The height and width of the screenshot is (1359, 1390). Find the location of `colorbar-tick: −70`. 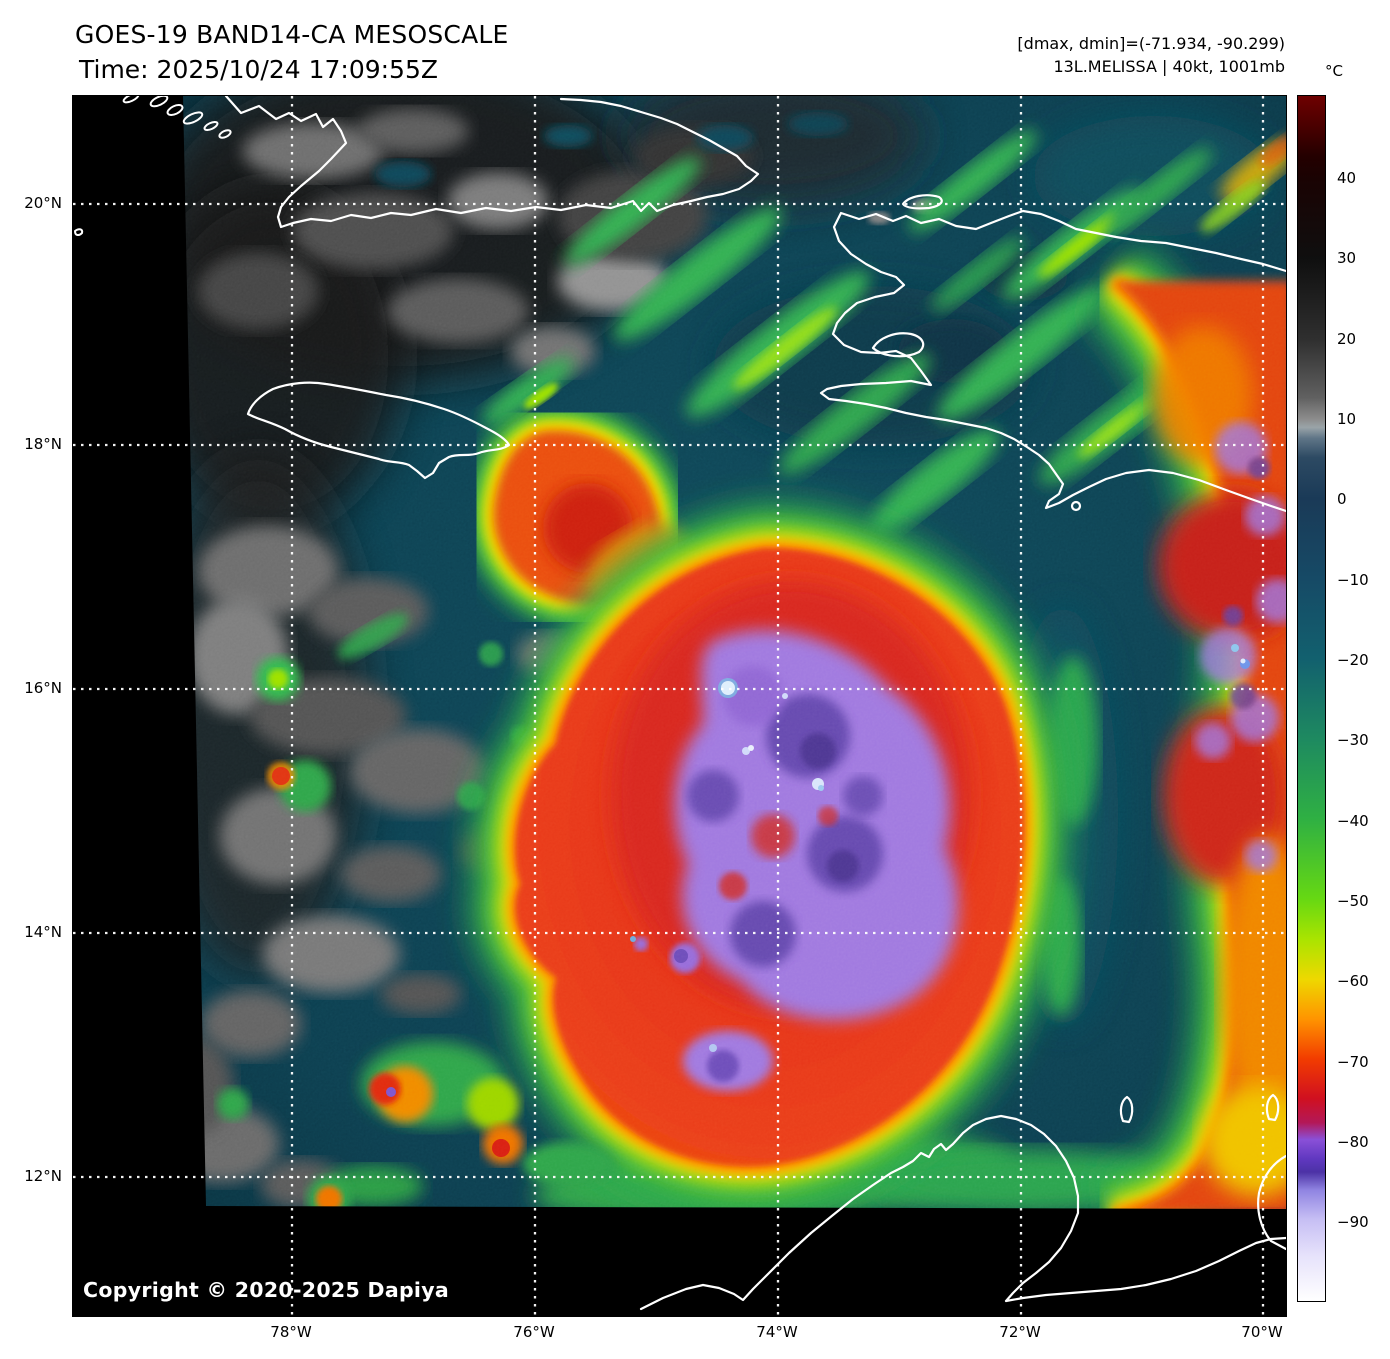

colorbar-tick: −70 is located at coordinates (1353, 1062).